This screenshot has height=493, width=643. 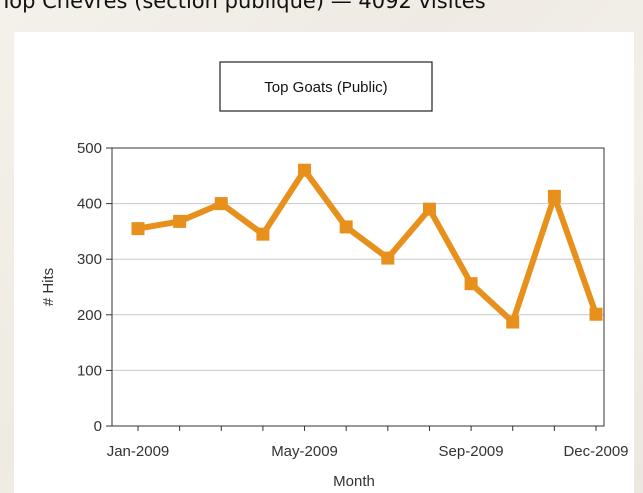 What do you see at coordinates (596, 314) in the screenshot?
I see `point-Dec-2009` at bounding box center [596, 314].